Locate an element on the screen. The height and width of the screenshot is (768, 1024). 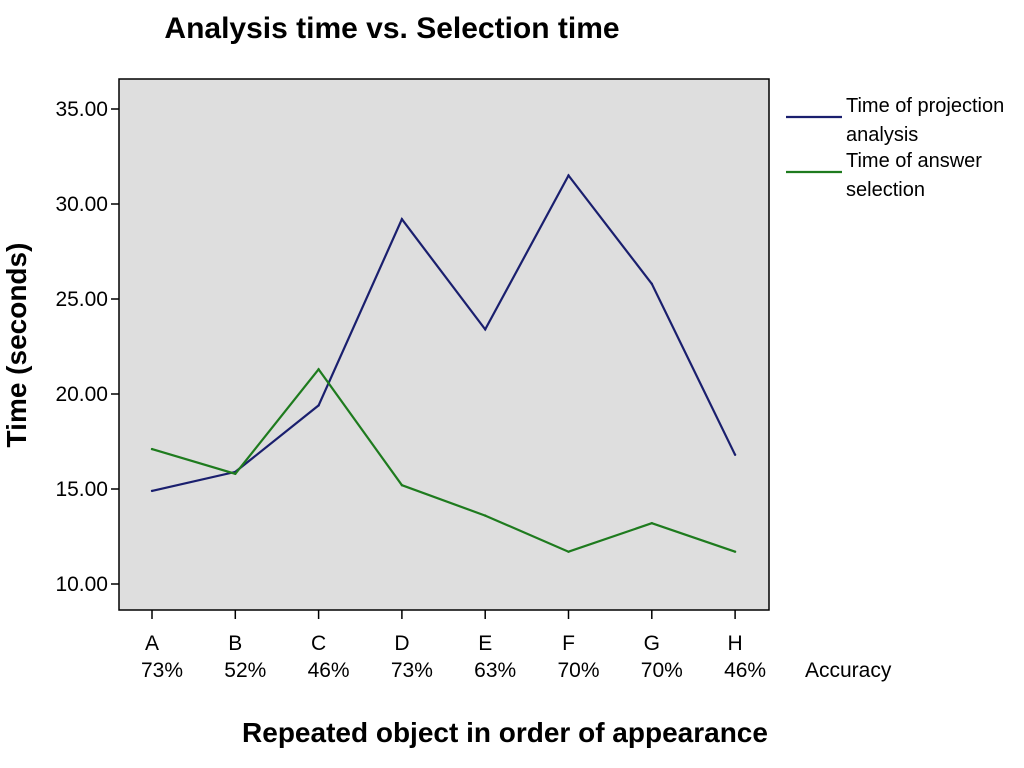
x-tick-label: G is located at coordinates (652, 643).